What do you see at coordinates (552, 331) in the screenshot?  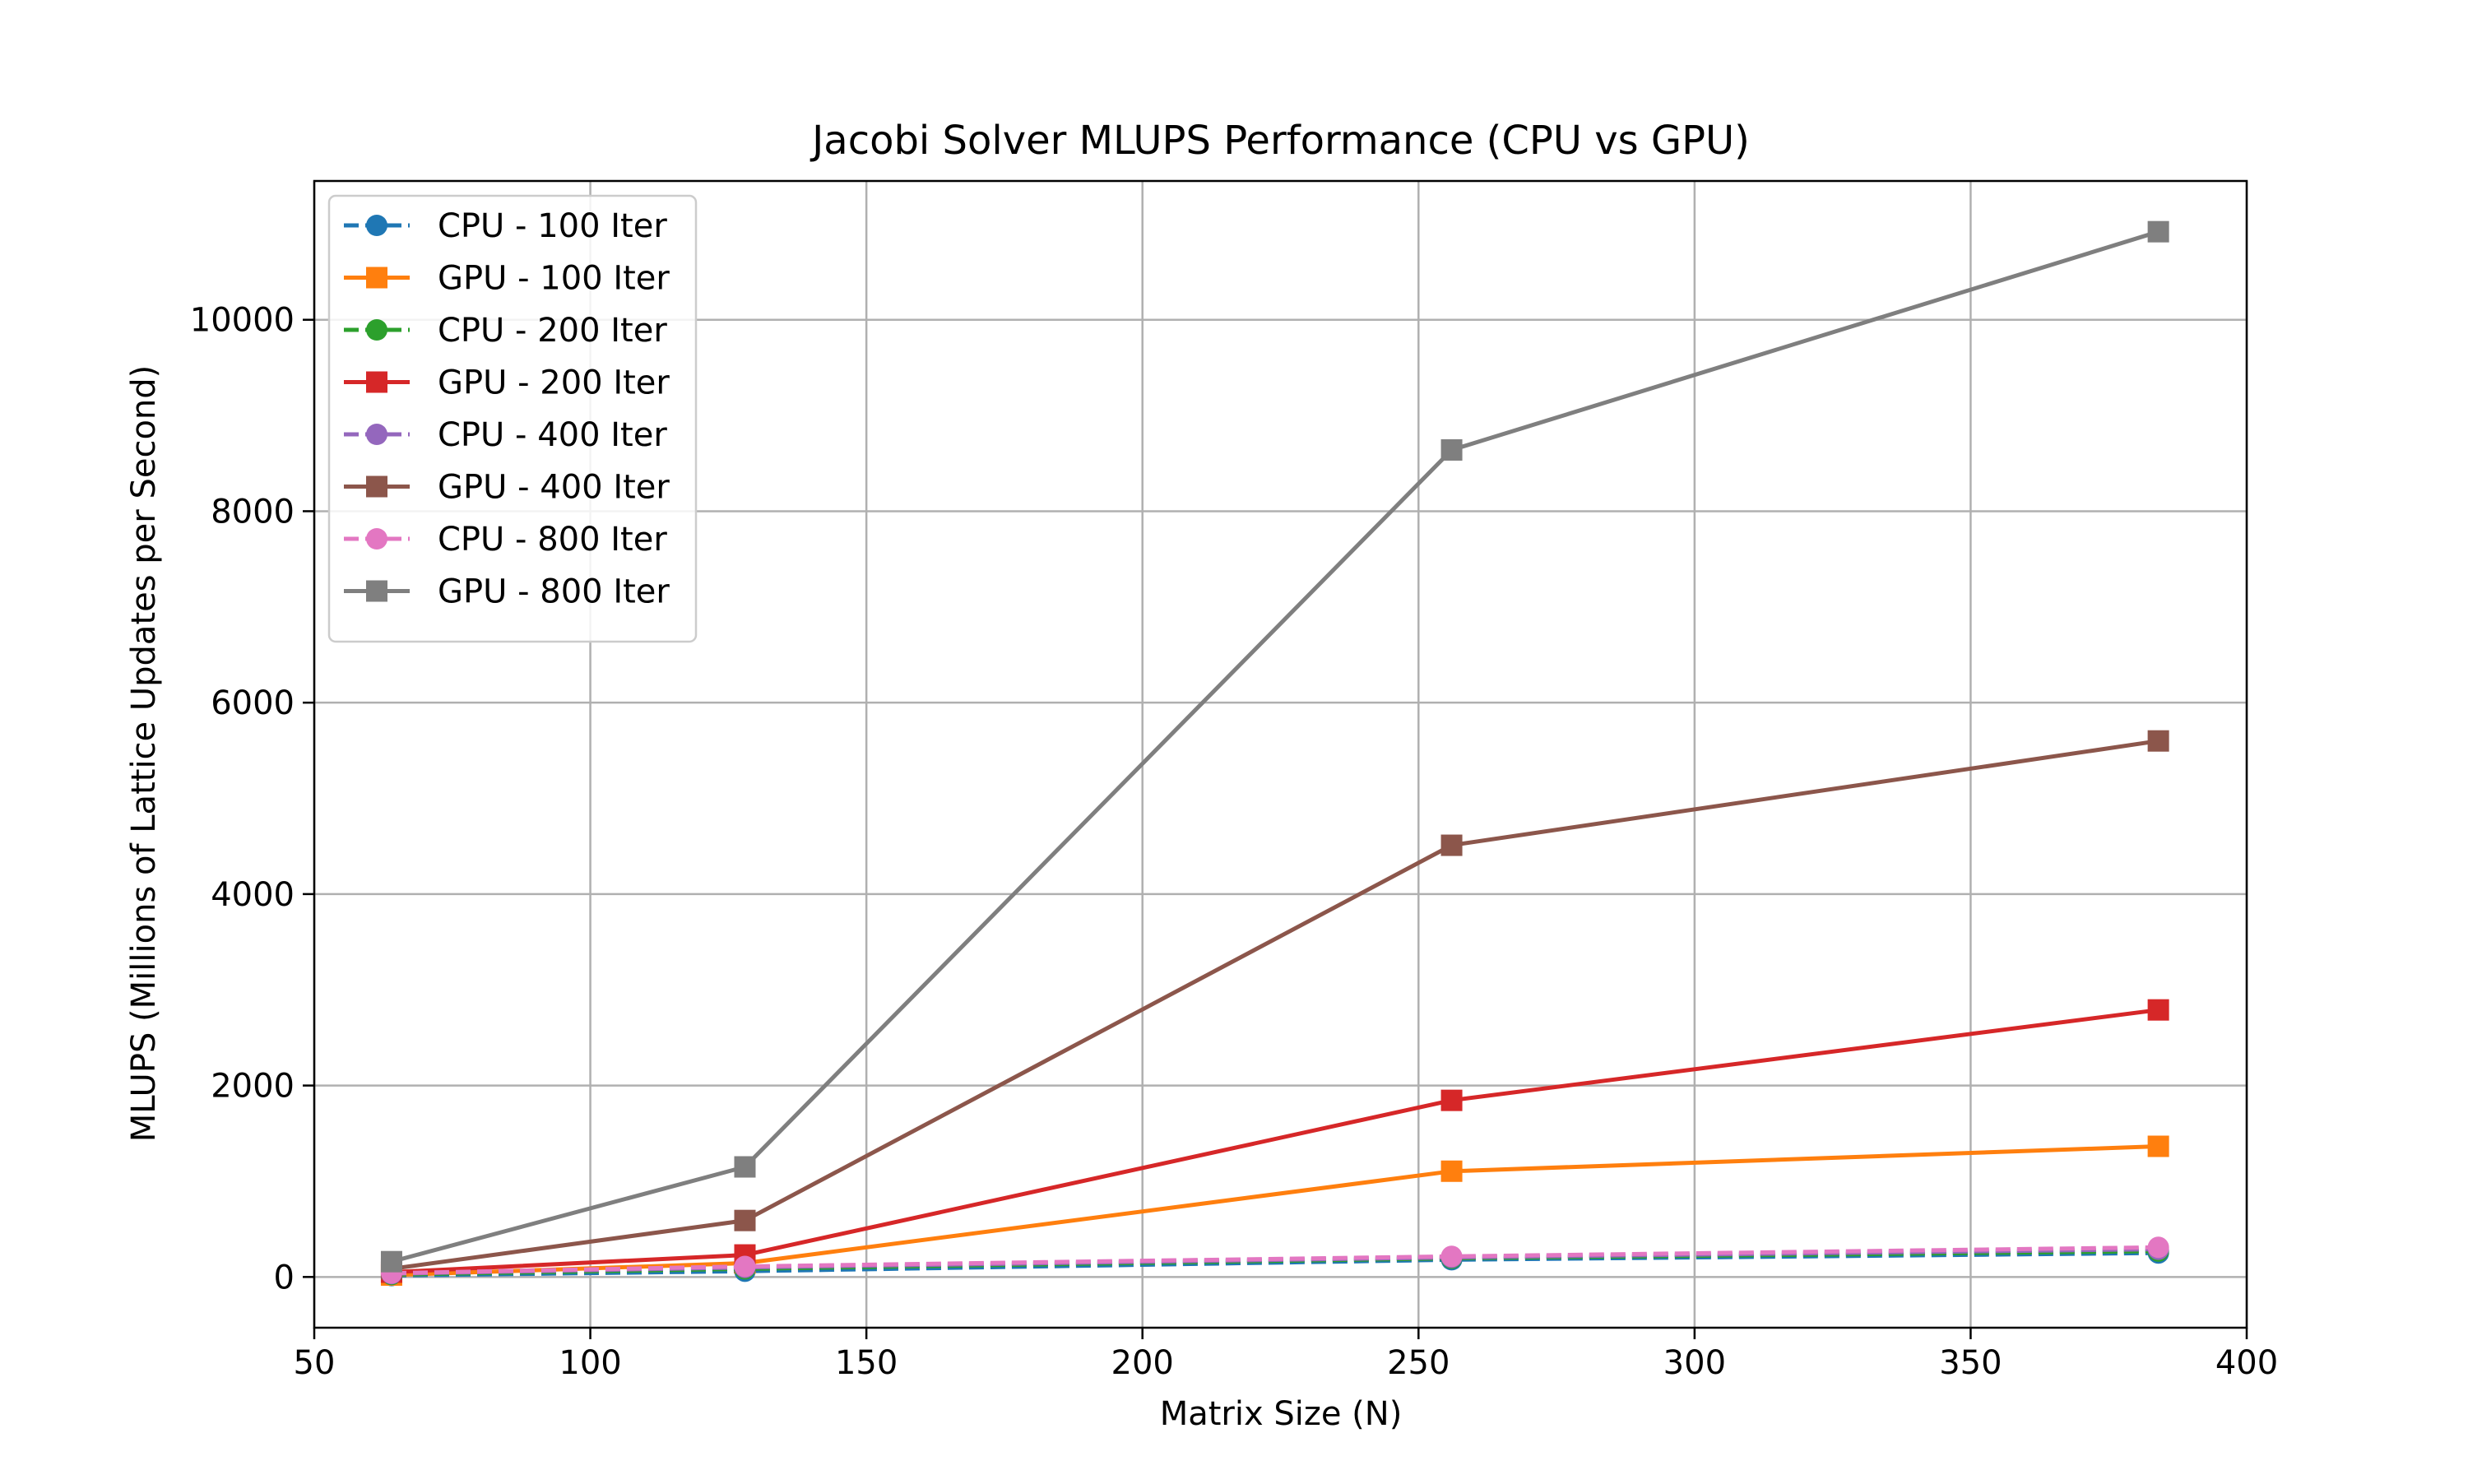 I see `legend-label: CPU - 200 Iter` at bounding box center [552, 331].